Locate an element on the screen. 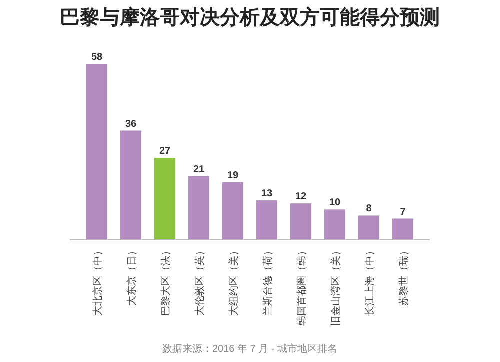 The image size is (500, 362). x-tick-label: 大东京（日） is located at coordinates (132, 276).